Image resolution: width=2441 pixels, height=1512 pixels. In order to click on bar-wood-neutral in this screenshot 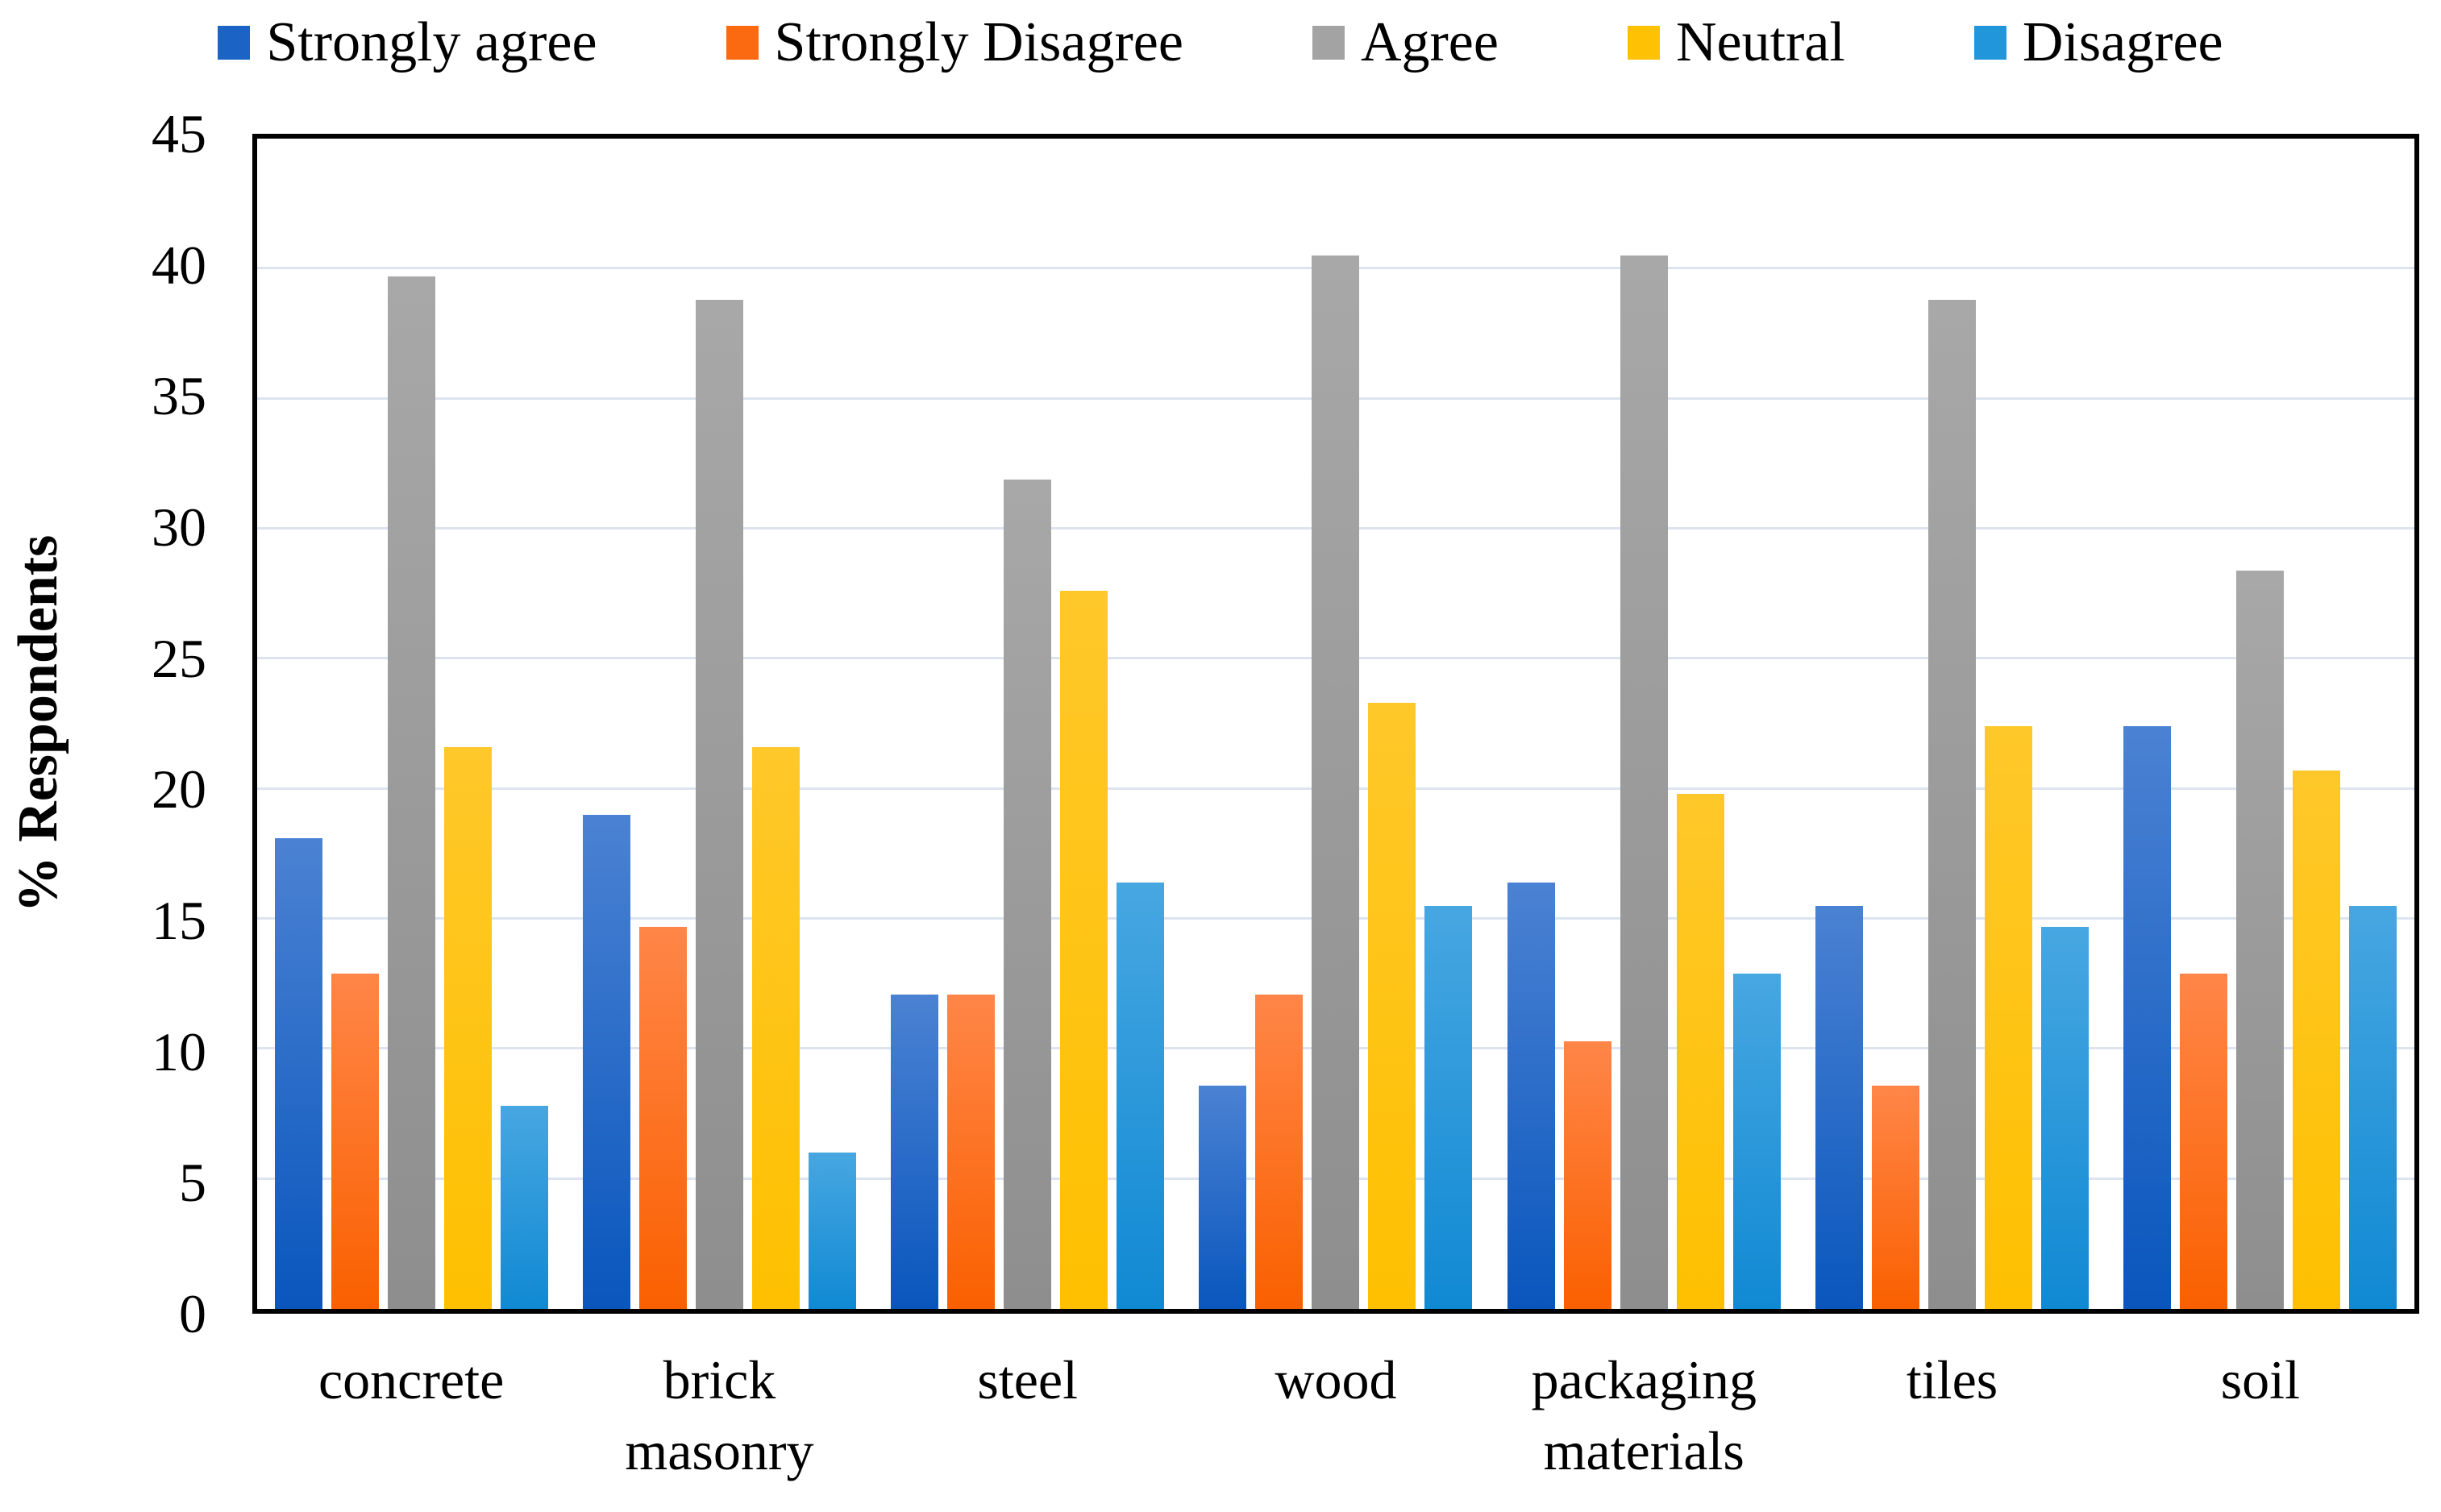, I will do `click(1392, 1006)`.